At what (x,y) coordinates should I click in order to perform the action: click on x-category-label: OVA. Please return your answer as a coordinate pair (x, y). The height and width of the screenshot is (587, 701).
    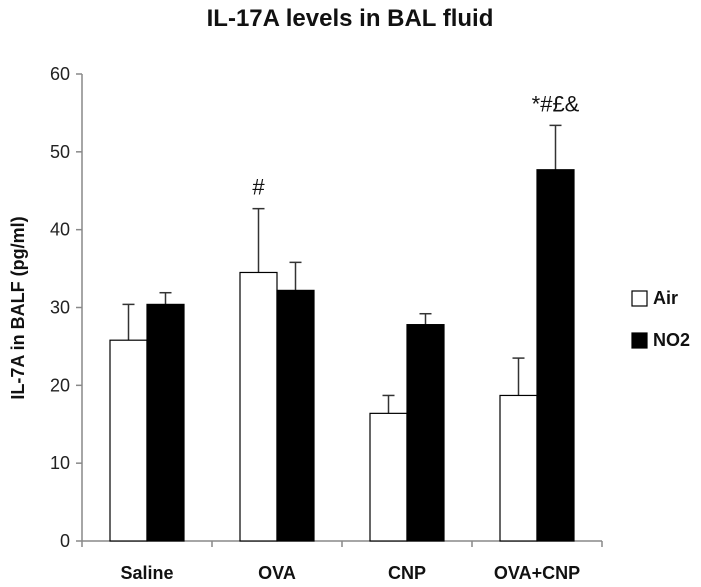
    Looking at the image, I should click on (277, 573).